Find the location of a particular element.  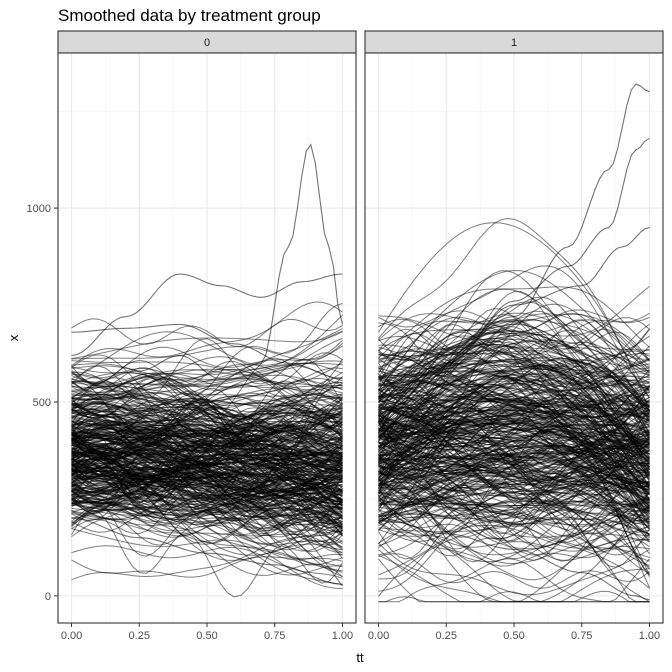

x-tick-label: 0.00 is located at coordinates (378, 636).